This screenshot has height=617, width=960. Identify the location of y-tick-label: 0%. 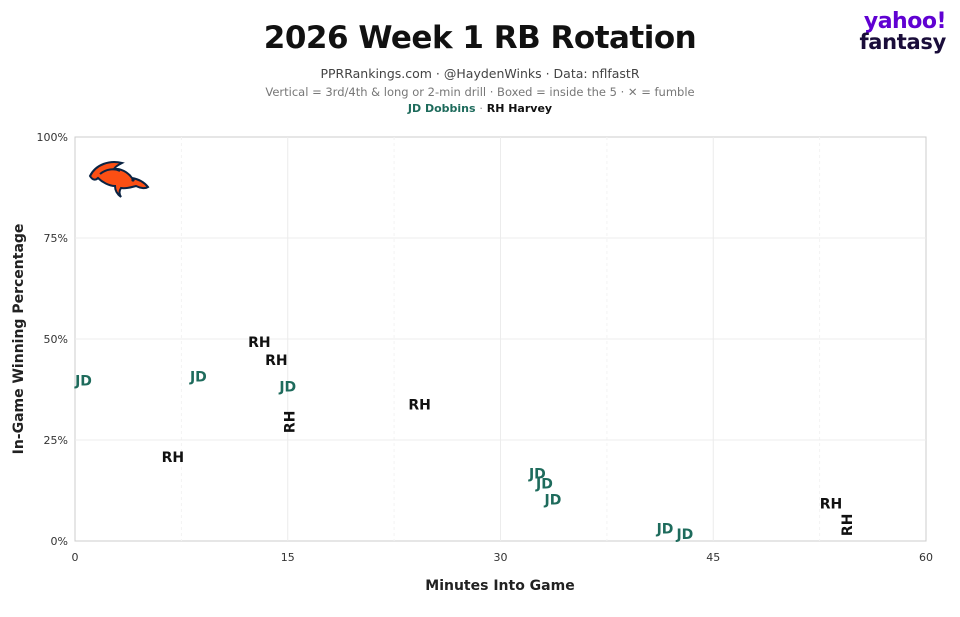
(59, 541).